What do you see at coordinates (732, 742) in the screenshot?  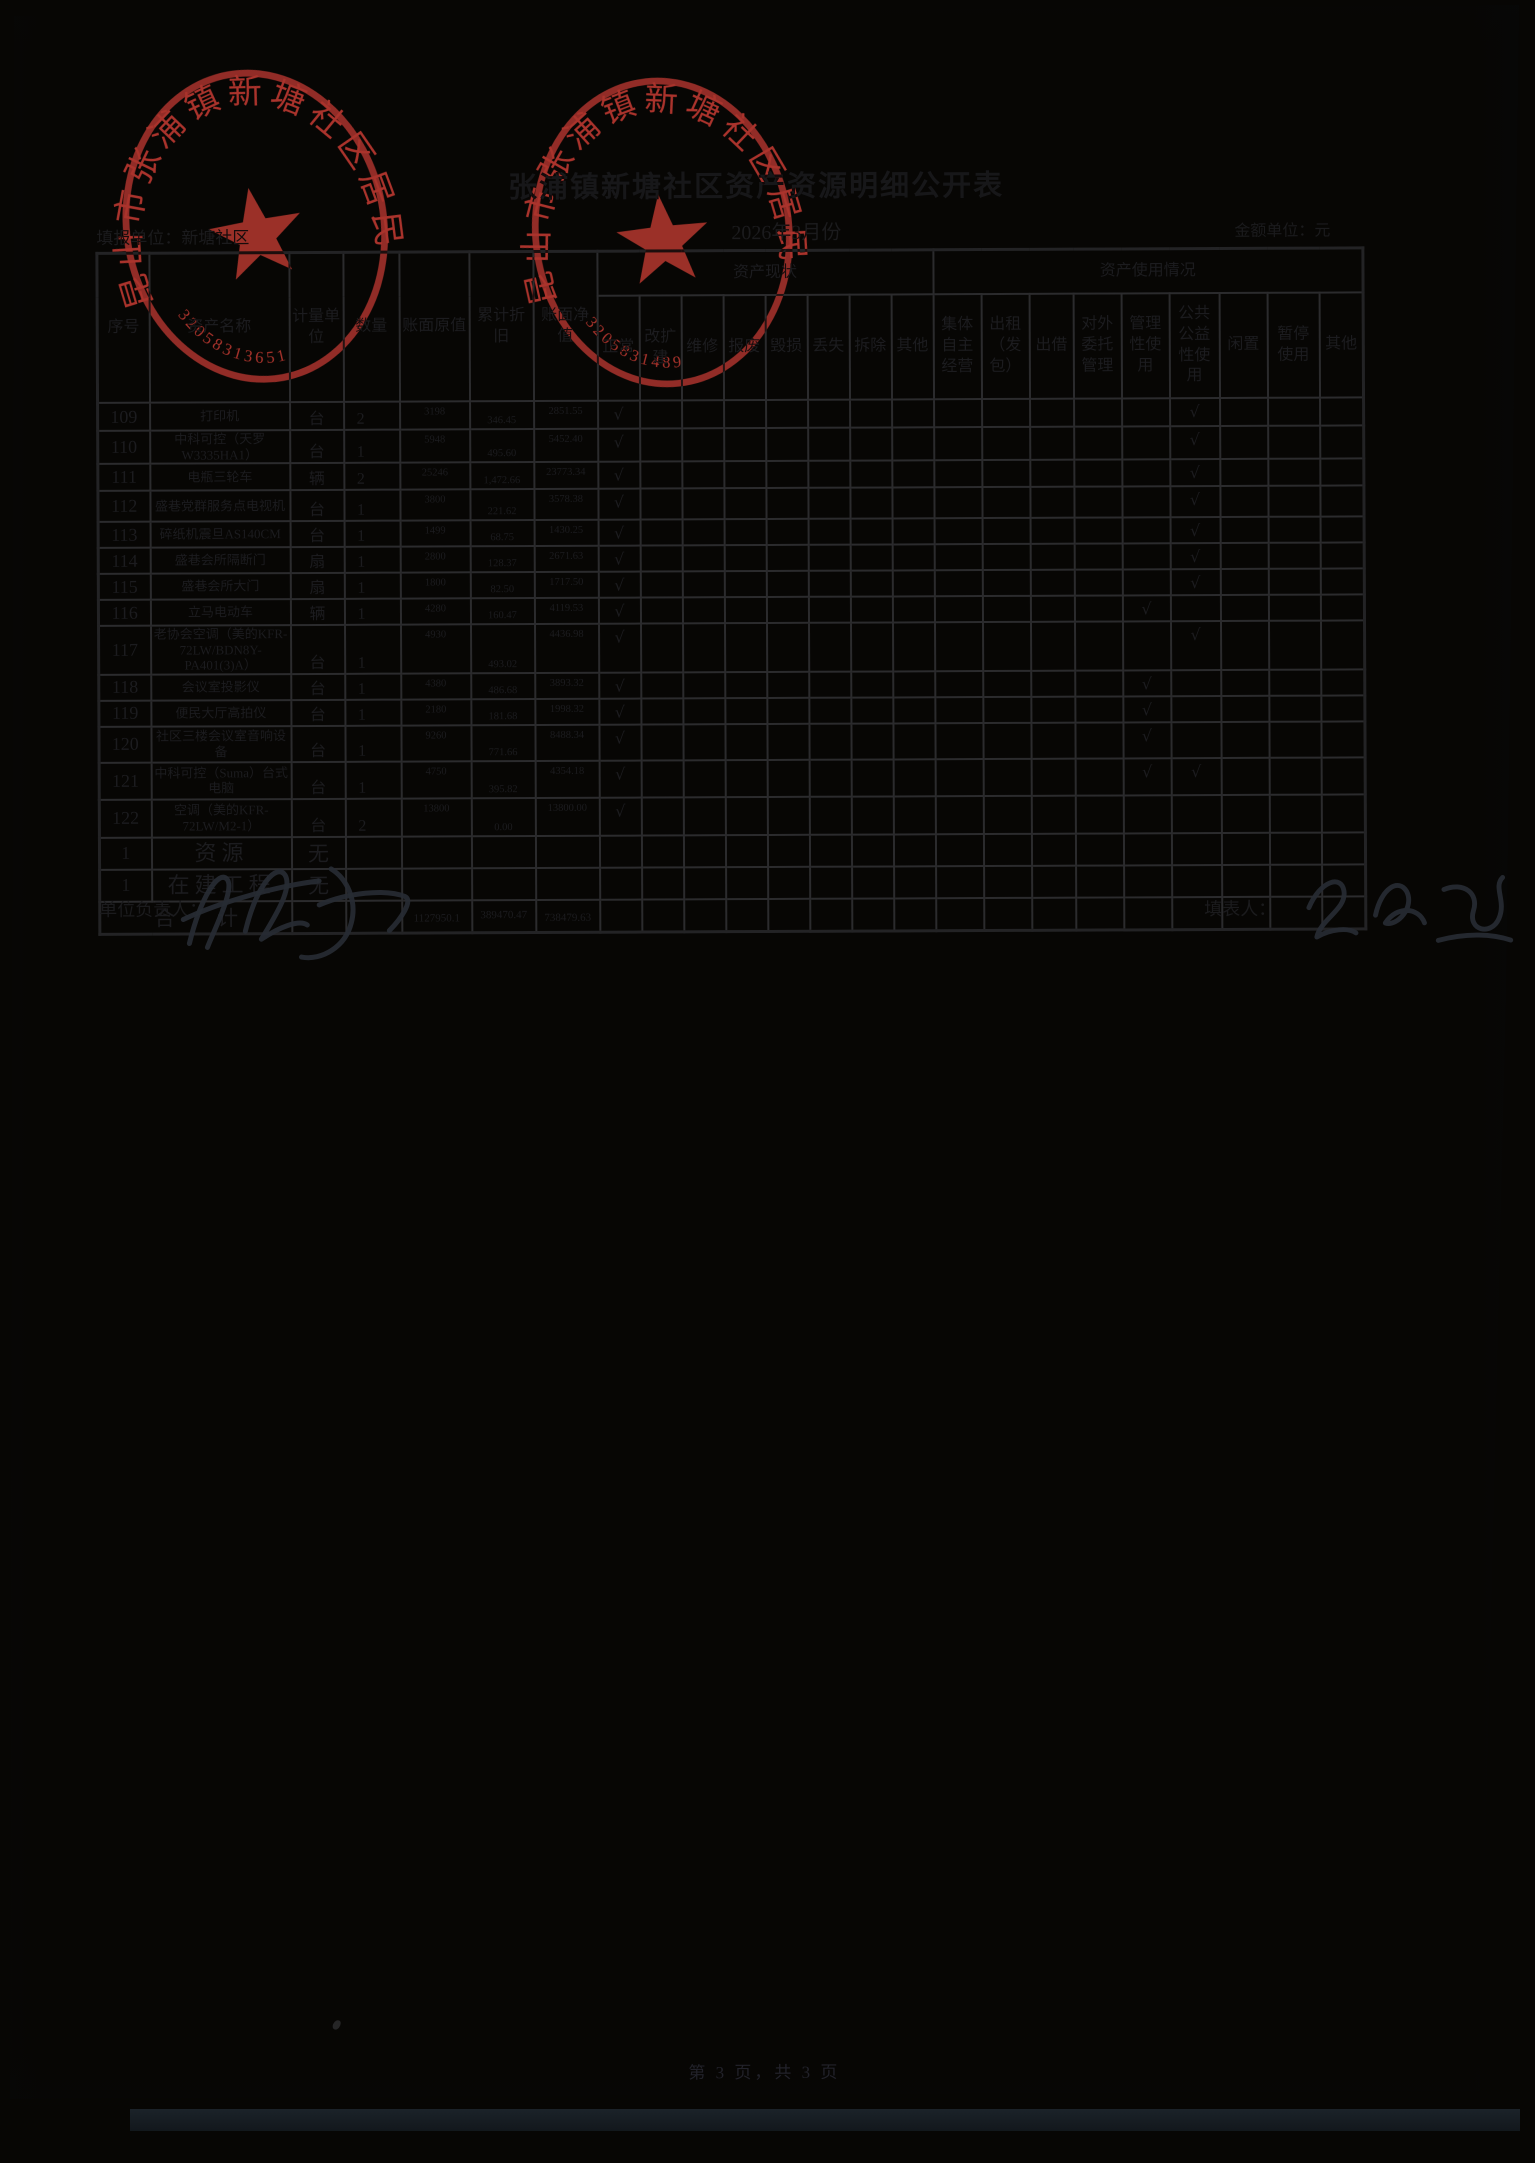 I see `asset-row-120: 120 社区三楼会议室音响设备台 1 9260 771.66 8488.34 √ √` at bounding box center [732, 742].